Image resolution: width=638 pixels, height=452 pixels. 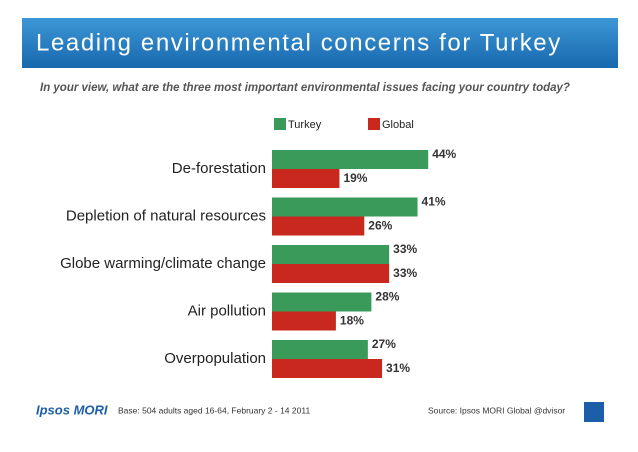 What do you see at coordinates (594, 412) in the screenshot?
I see `logo-box` at bounding box center [594, 412].